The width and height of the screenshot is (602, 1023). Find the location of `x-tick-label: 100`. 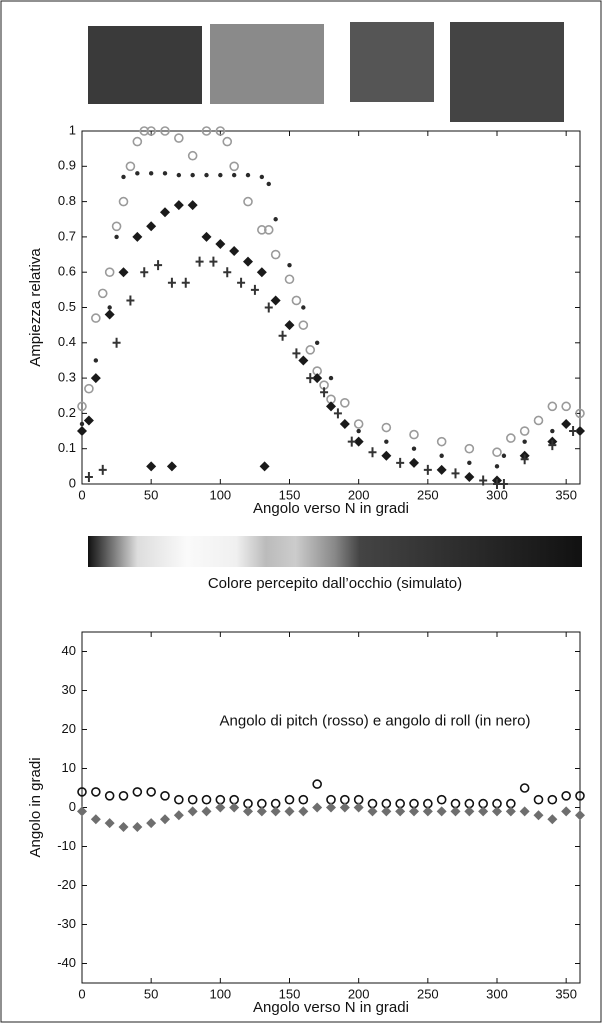

x-tick-label: 100 is located at coordinates (220, 993).